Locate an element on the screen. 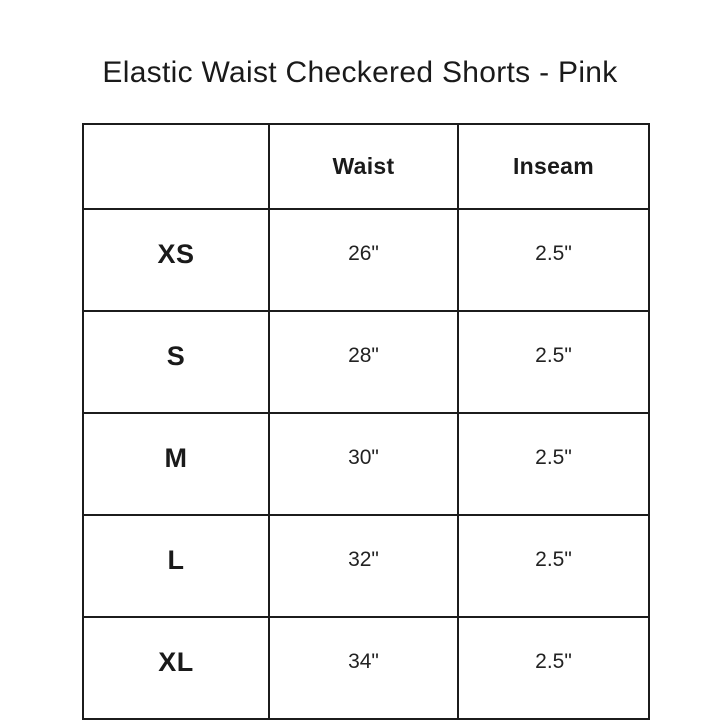  table-row-m: M 30" 2.5" is located at coordinates (366, 464).